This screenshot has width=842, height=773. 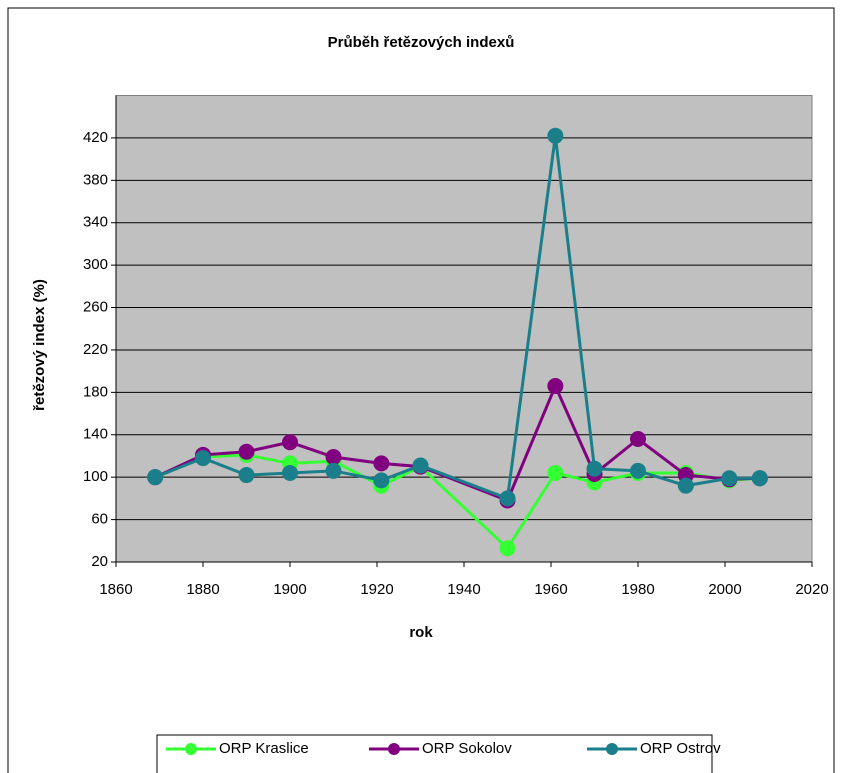 What do you see at coordinates (99, 519) in the screenshot?
I see `y-tick-label: 60` at bounding box center [99, 519].